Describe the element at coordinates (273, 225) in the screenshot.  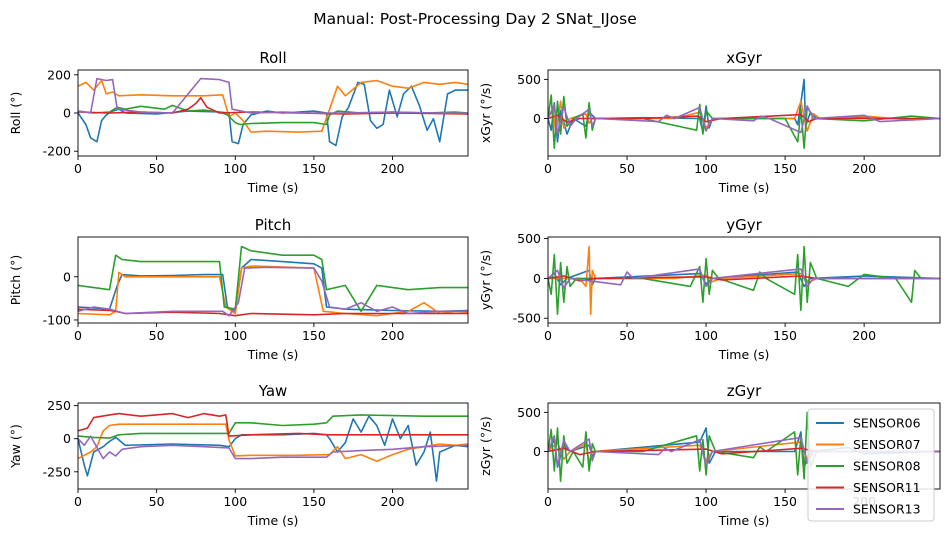
I see `panel-title: Pitch` at that location.